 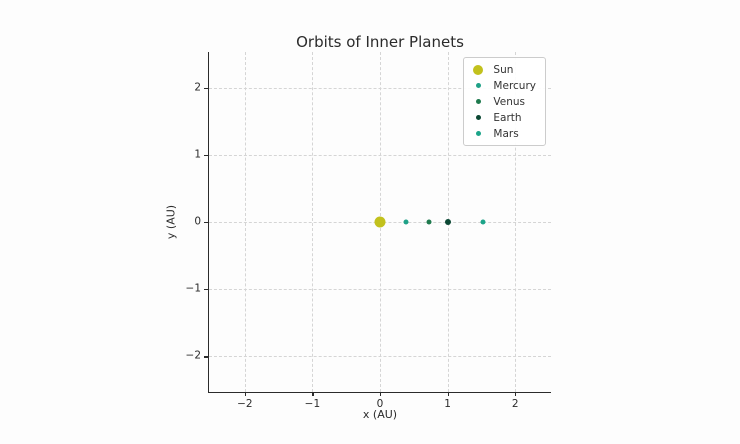 I want to click on y-tick-label: −1, so click(x=193, y=288).